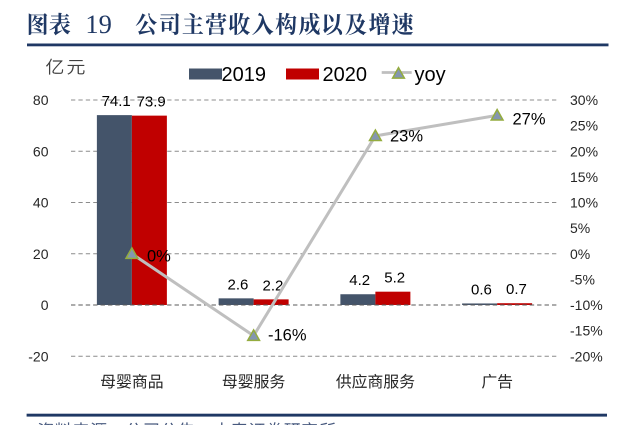 This screenshot has height=430, width=642. Describe the element at coordinates (394, 278) in the screenshot. I see `svg-text: 5.2` at that location.